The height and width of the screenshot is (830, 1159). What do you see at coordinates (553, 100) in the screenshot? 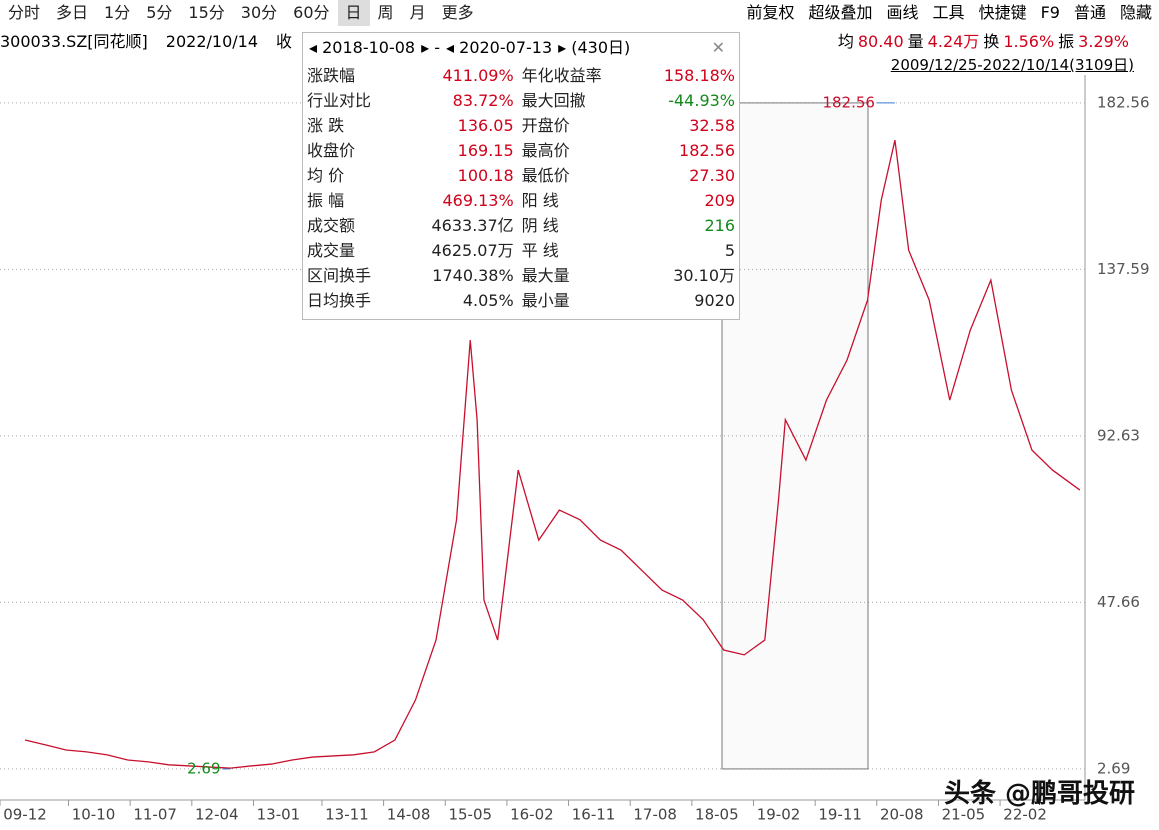
I see `stat-label: 最大回撤` at bounding box center [553, 100].